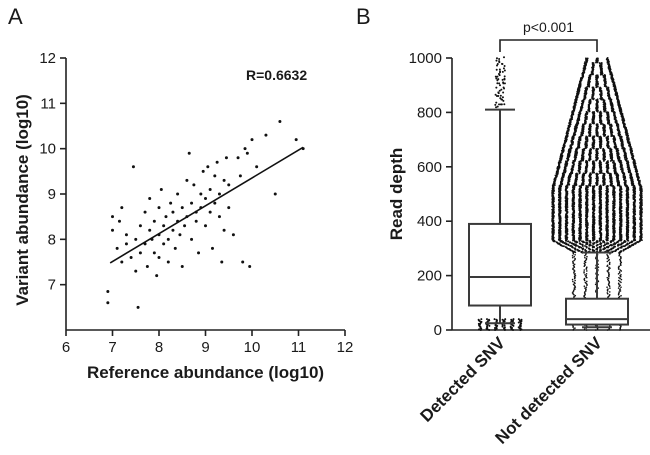 This screenshot has height=455, width=650. I want to click on x-tick-label: 11, so click(299, 347).